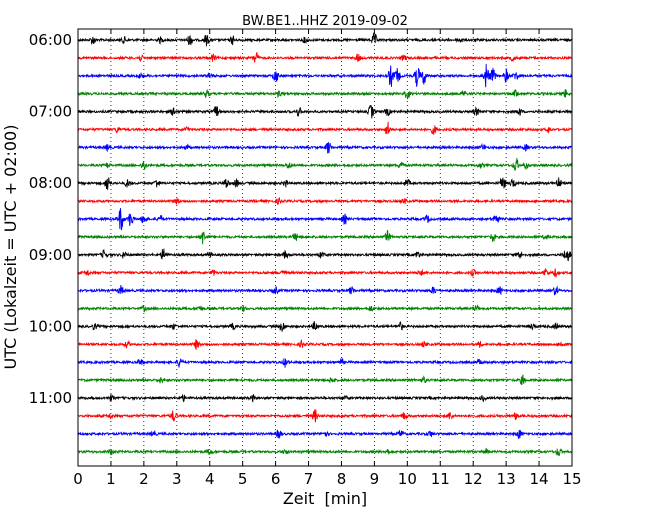 The width and height of the screenshot is (650, 520). Describe the element at coordinates (50, 255) in the screenshot. I see `y-tick-label: 09:00` at that location.